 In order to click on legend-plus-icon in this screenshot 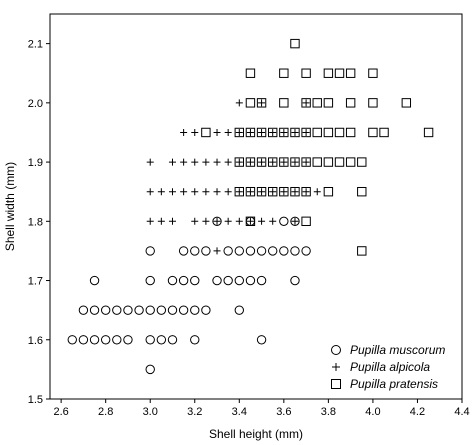, I will do `click(336, 367)`.